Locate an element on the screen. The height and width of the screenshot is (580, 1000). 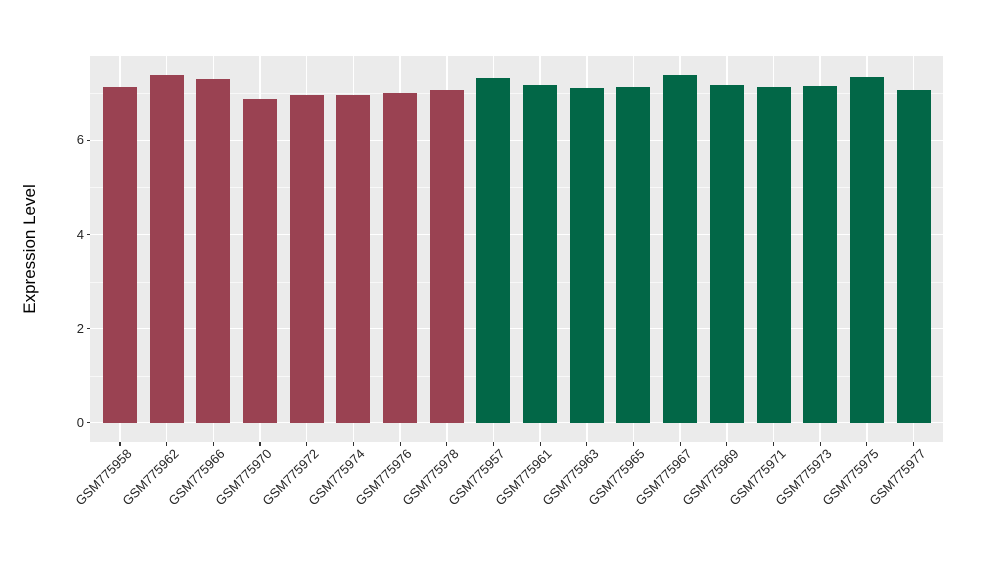
bar-GSM775962 is located at coordinates (166, 248).